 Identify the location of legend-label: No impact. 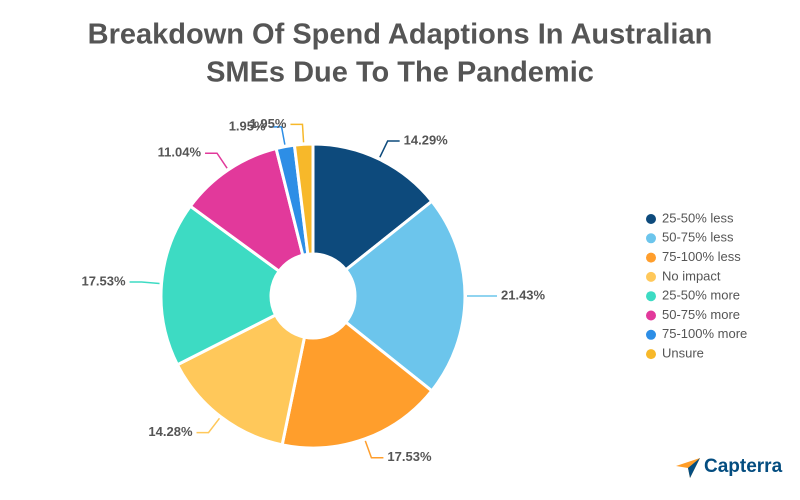
(691, 275).